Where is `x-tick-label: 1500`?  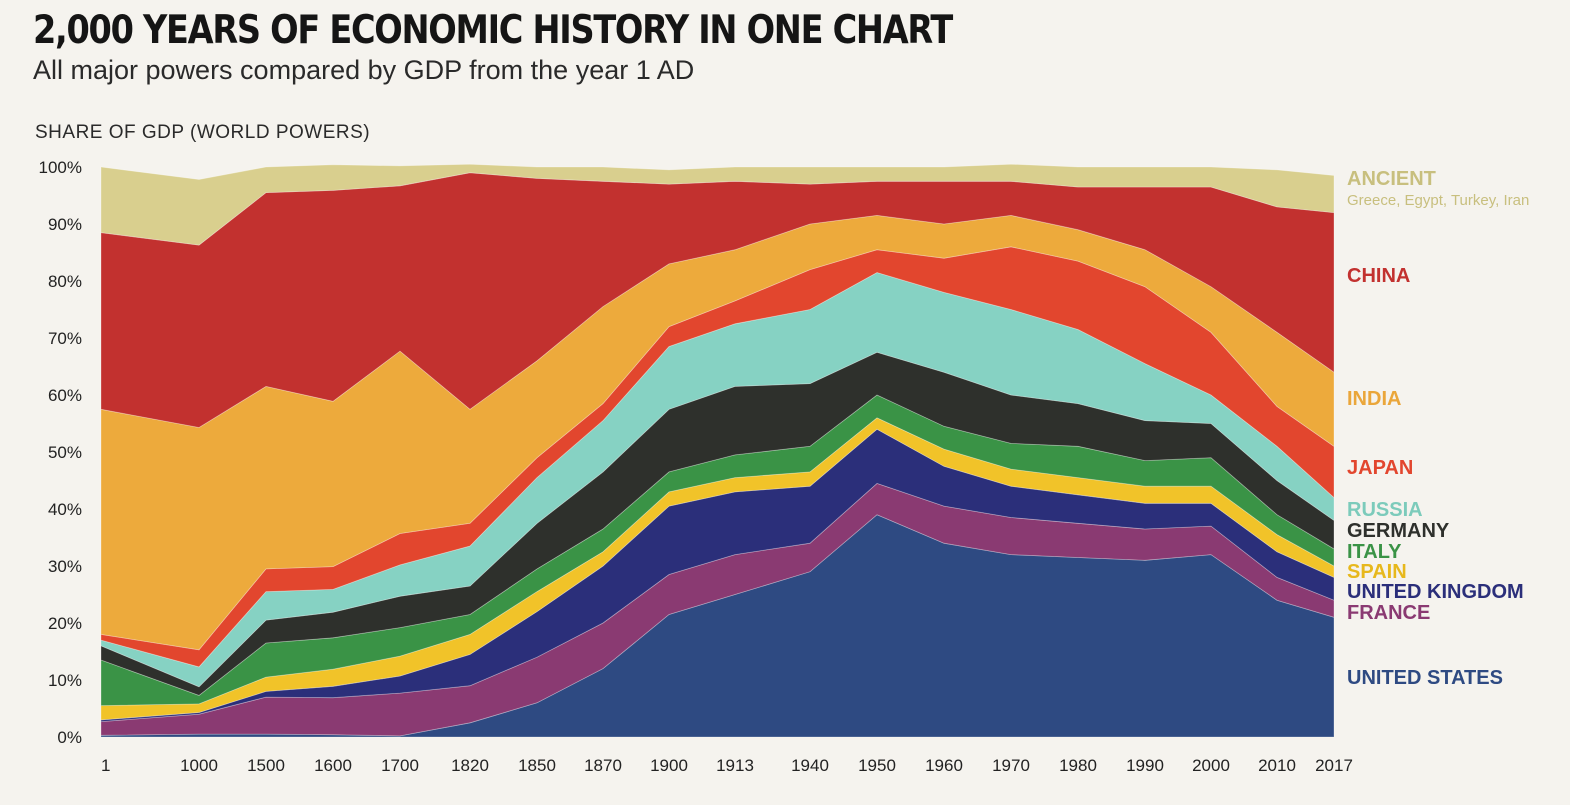
x-tick-label: 1500 is located at coordinates (266, 765).